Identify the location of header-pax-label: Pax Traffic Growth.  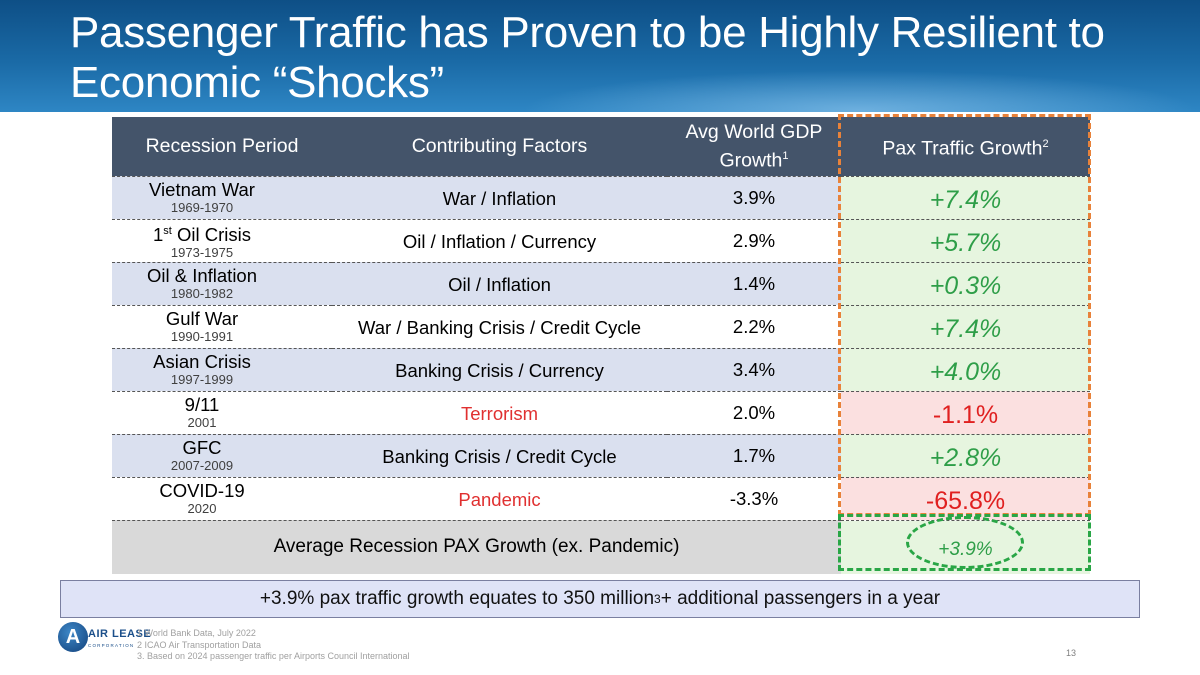
(962, 148).